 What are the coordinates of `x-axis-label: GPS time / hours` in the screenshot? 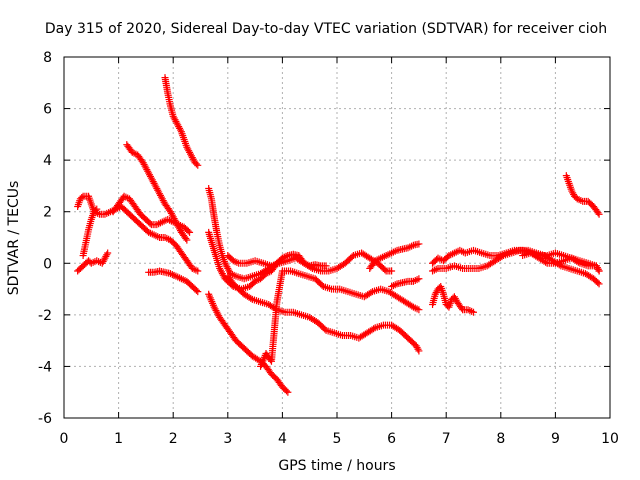 It's located at (336, 466).